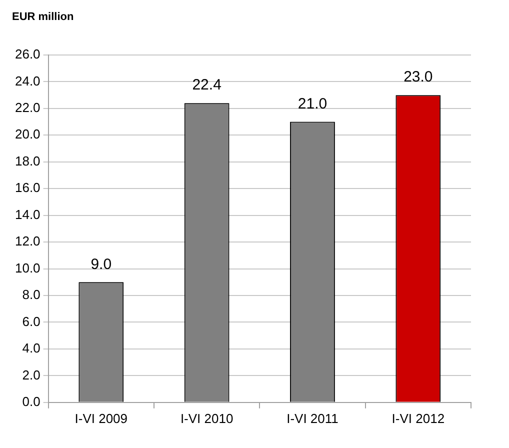 The image size is (509, 448). I want to click on data-label: 21.0, so click(313, 103).